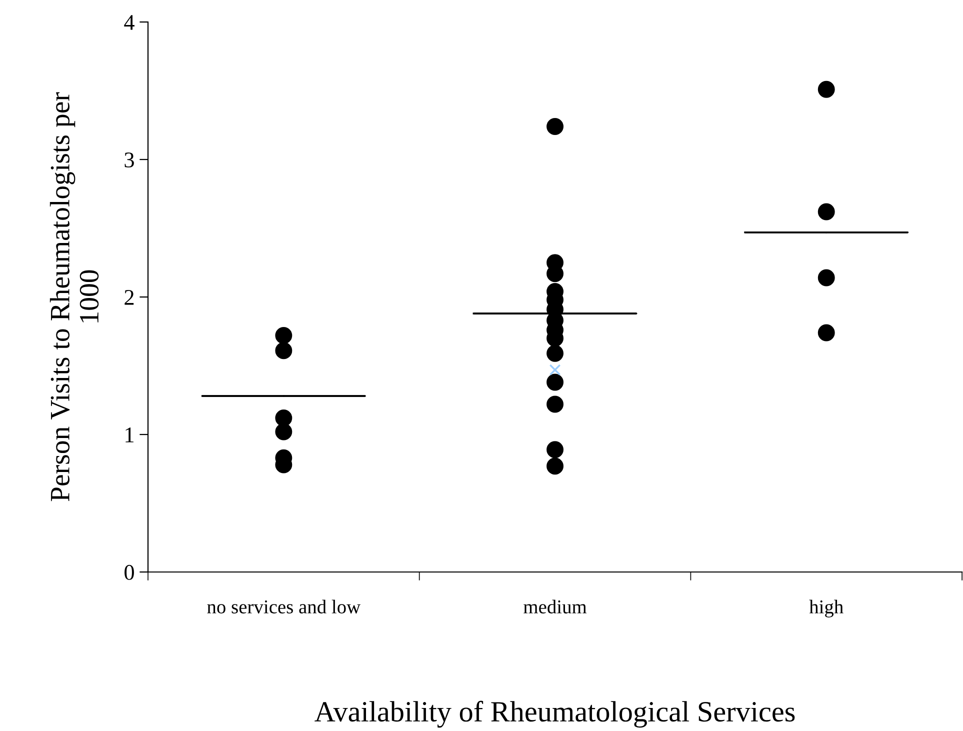 This screenshot has height=731, width=963. Describe the element at coordinates (129, 22) in the screenshot. I see `y-tick-label: 4` at that location.